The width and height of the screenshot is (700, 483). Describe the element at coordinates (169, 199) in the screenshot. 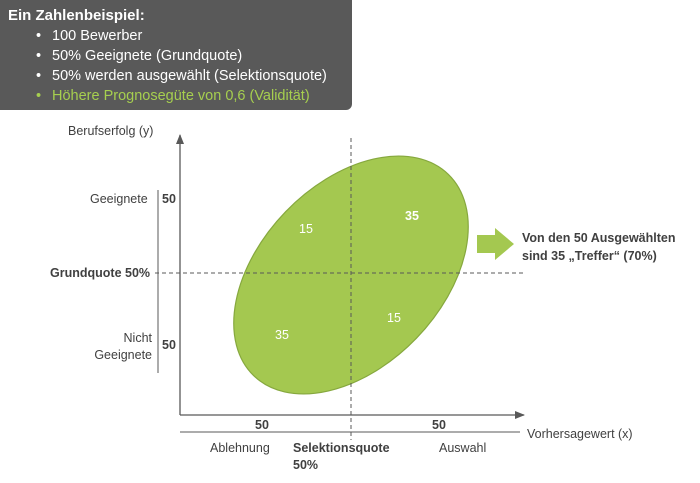

I see `y-upper-value: 50` at that location.